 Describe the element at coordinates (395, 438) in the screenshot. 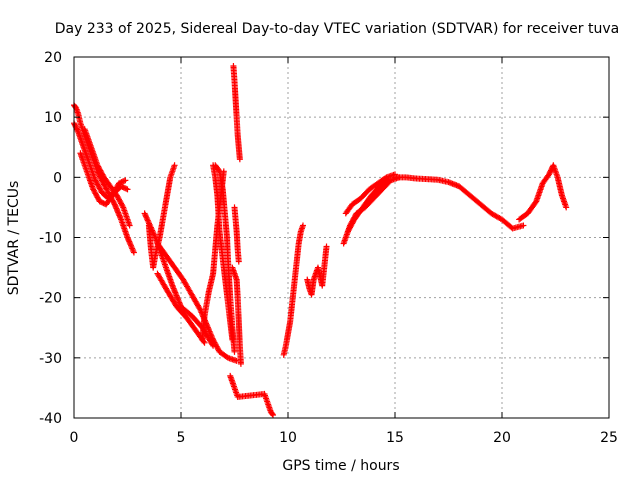

I see `x-tick-label: 15` at that location.